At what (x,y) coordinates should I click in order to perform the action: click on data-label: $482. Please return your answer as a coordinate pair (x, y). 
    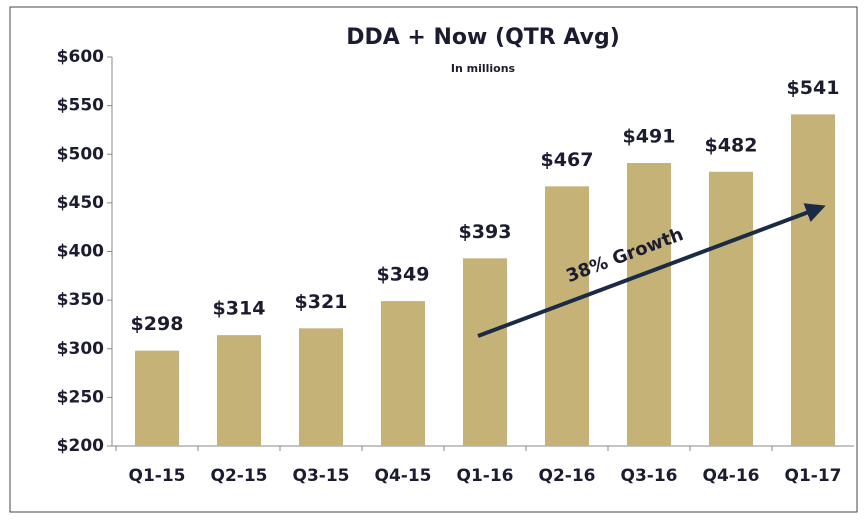
    Looking at the image, I should click on (731, 145).